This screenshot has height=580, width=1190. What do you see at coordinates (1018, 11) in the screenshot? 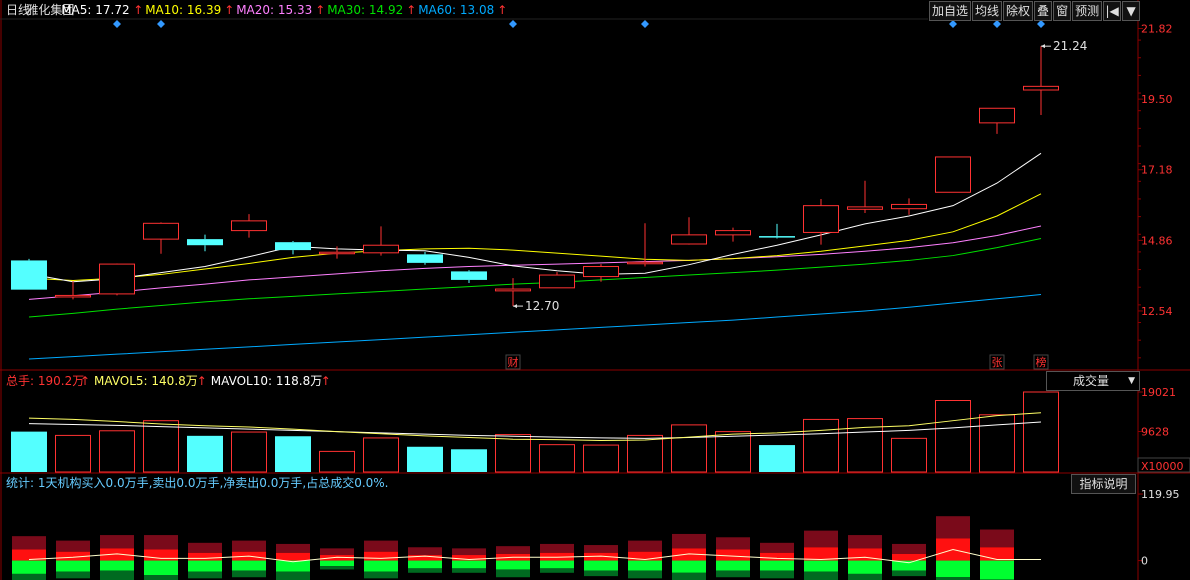
I see `toolbar-button-2: 除权` at bounding box center [1018, 11].